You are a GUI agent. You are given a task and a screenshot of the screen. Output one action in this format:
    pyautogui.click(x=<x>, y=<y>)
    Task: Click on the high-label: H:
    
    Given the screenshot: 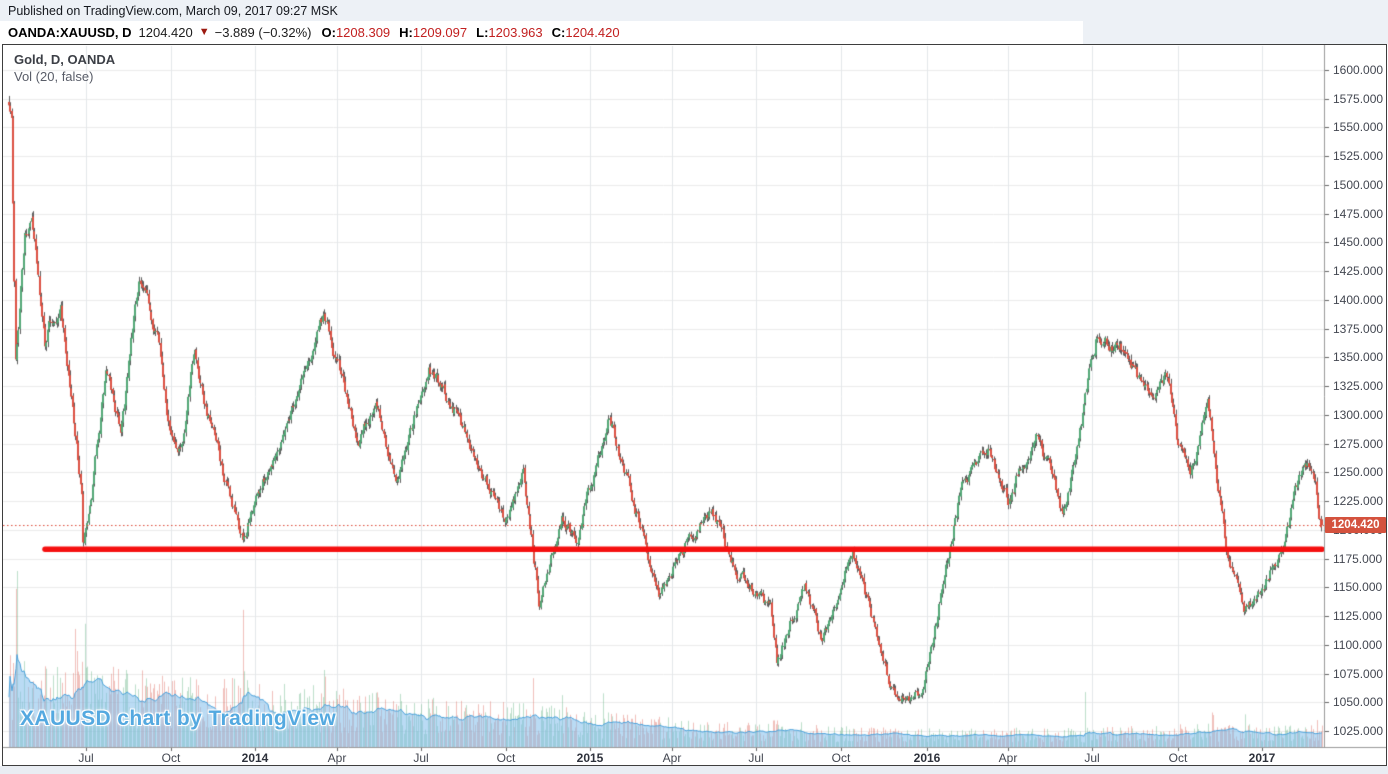 What is the action you would take?
    pyautogui.click(x=406, y=32)
    